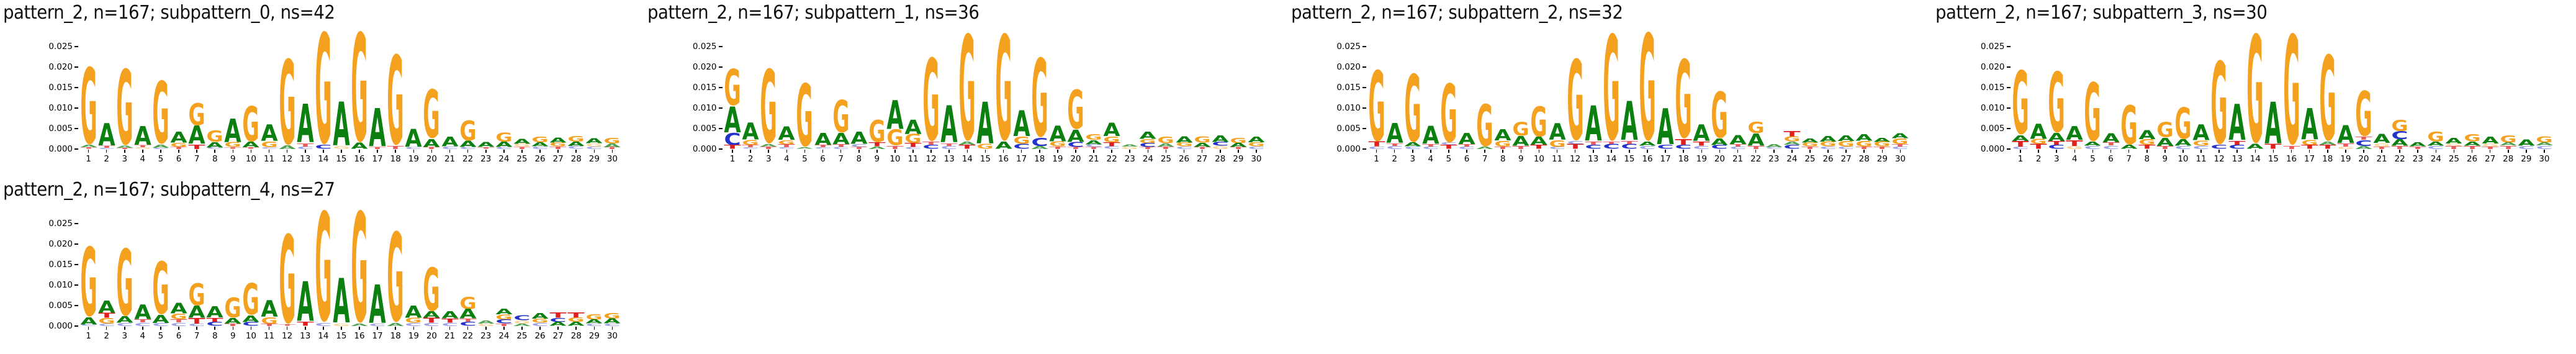 The height and width of the screenshot is (354, 2576). Describe the element at coordinates (179, 159) in the screenshot. I see `x-tick-label: 6` at that location.